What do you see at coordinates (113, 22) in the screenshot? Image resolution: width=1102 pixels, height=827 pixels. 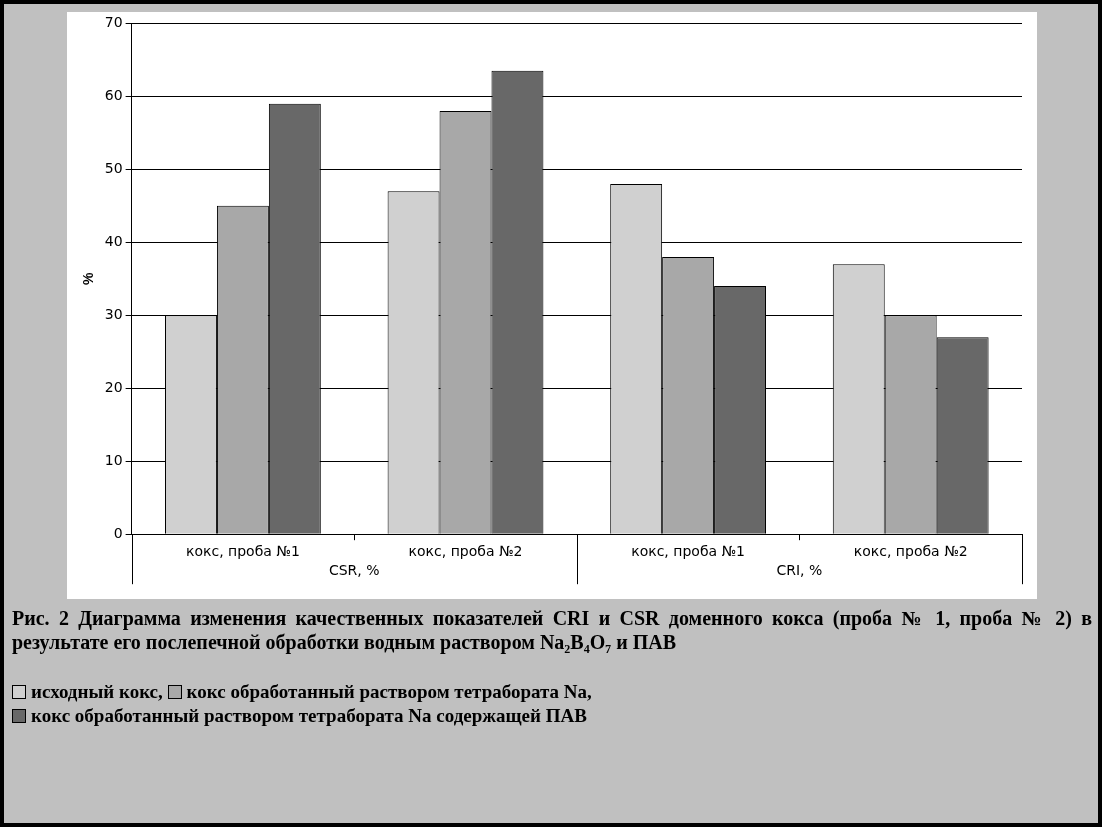 I see `y-tick-label: 70` at bounding box center [113, 22].